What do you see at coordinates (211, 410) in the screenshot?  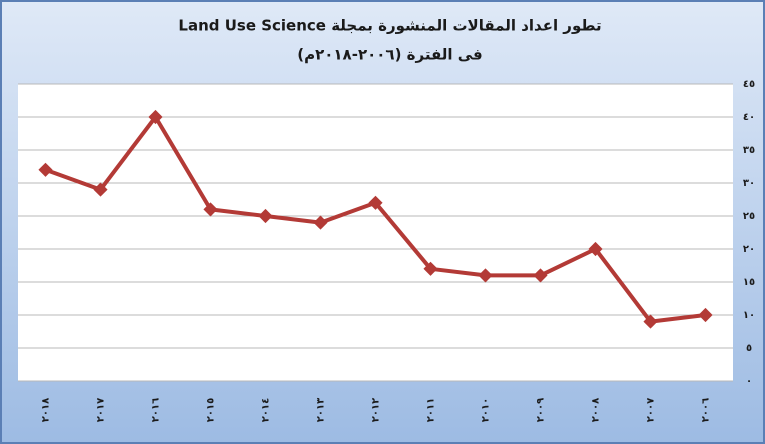 I see `x-tick-label: ٢٠١٥` at bounding box center [211, 410].